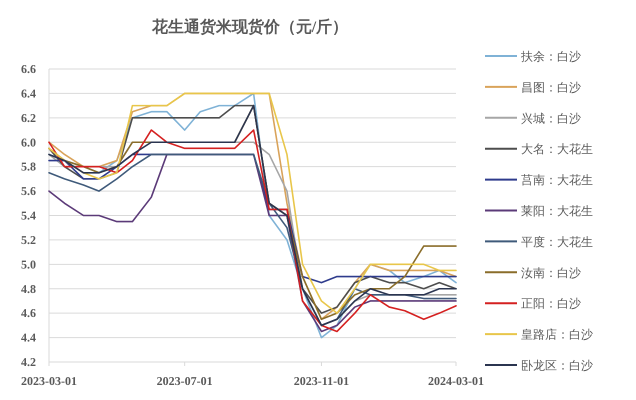  I want to click on y-tick-label: 5.4, so click(28, 215).